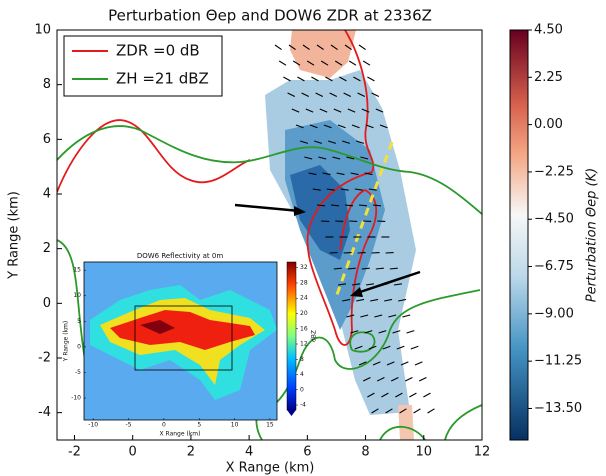 Image resolution: width=606 pixels, height=476 pixels. Describe the element at coordinates (548, 124) in the screenshot. I see `colorbar-tick-label: 0.00` at that location.